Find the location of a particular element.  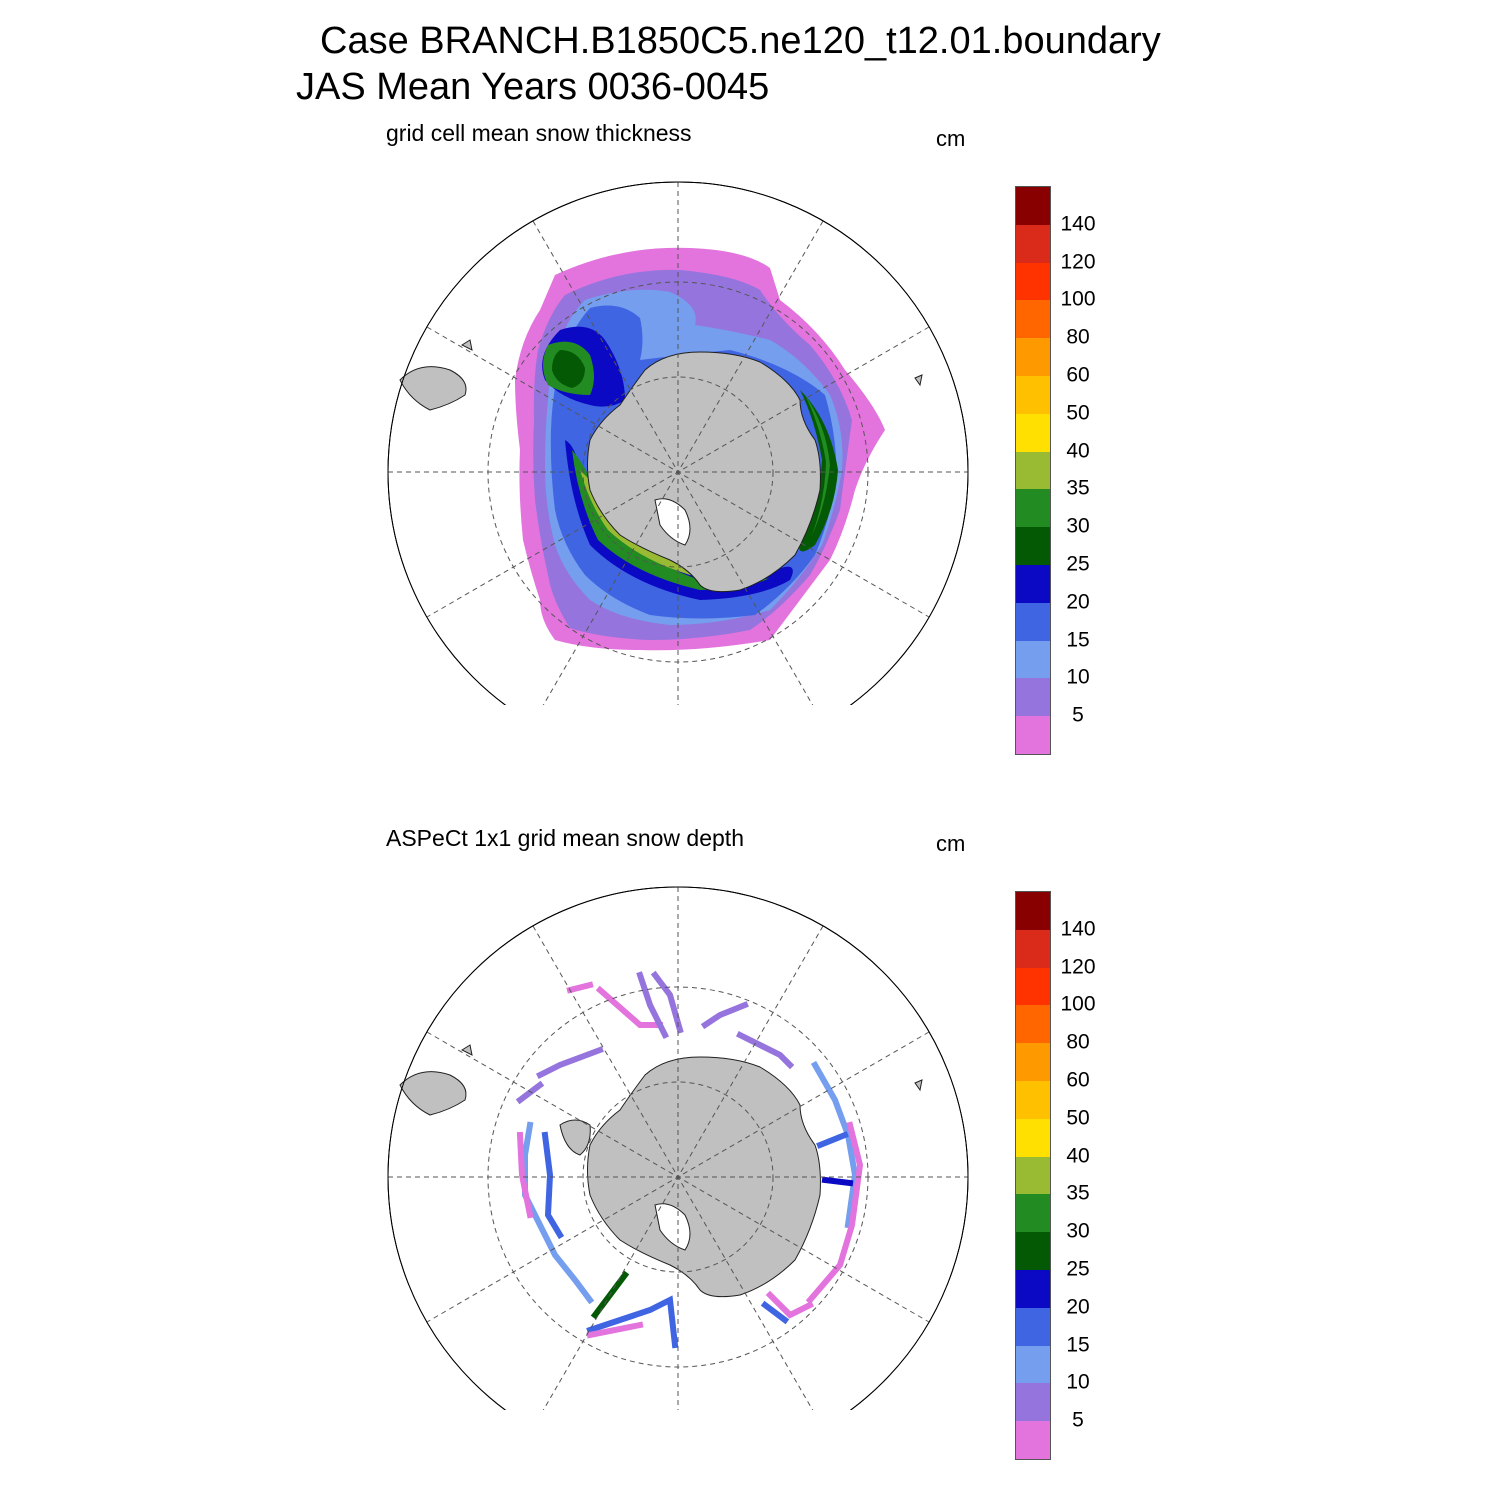

panel-1-colorbar-label: 25 is located at coordinates (1078, 564).